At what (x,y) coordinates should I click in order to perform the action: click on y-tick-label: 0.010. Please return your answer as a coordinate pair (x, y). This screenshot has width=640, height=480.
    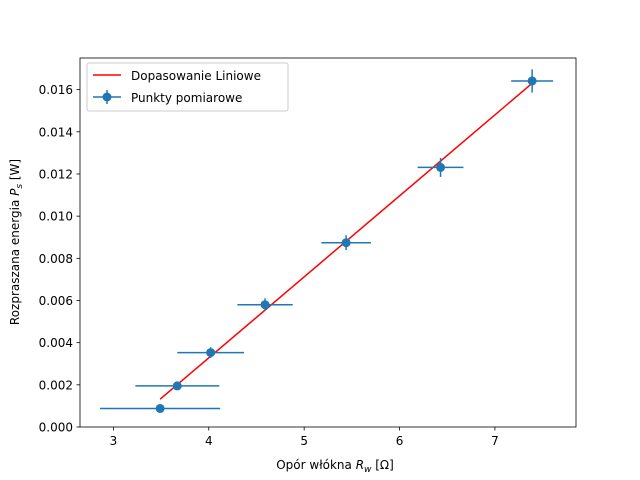
    Looking at the image, I should click on (56, 217).